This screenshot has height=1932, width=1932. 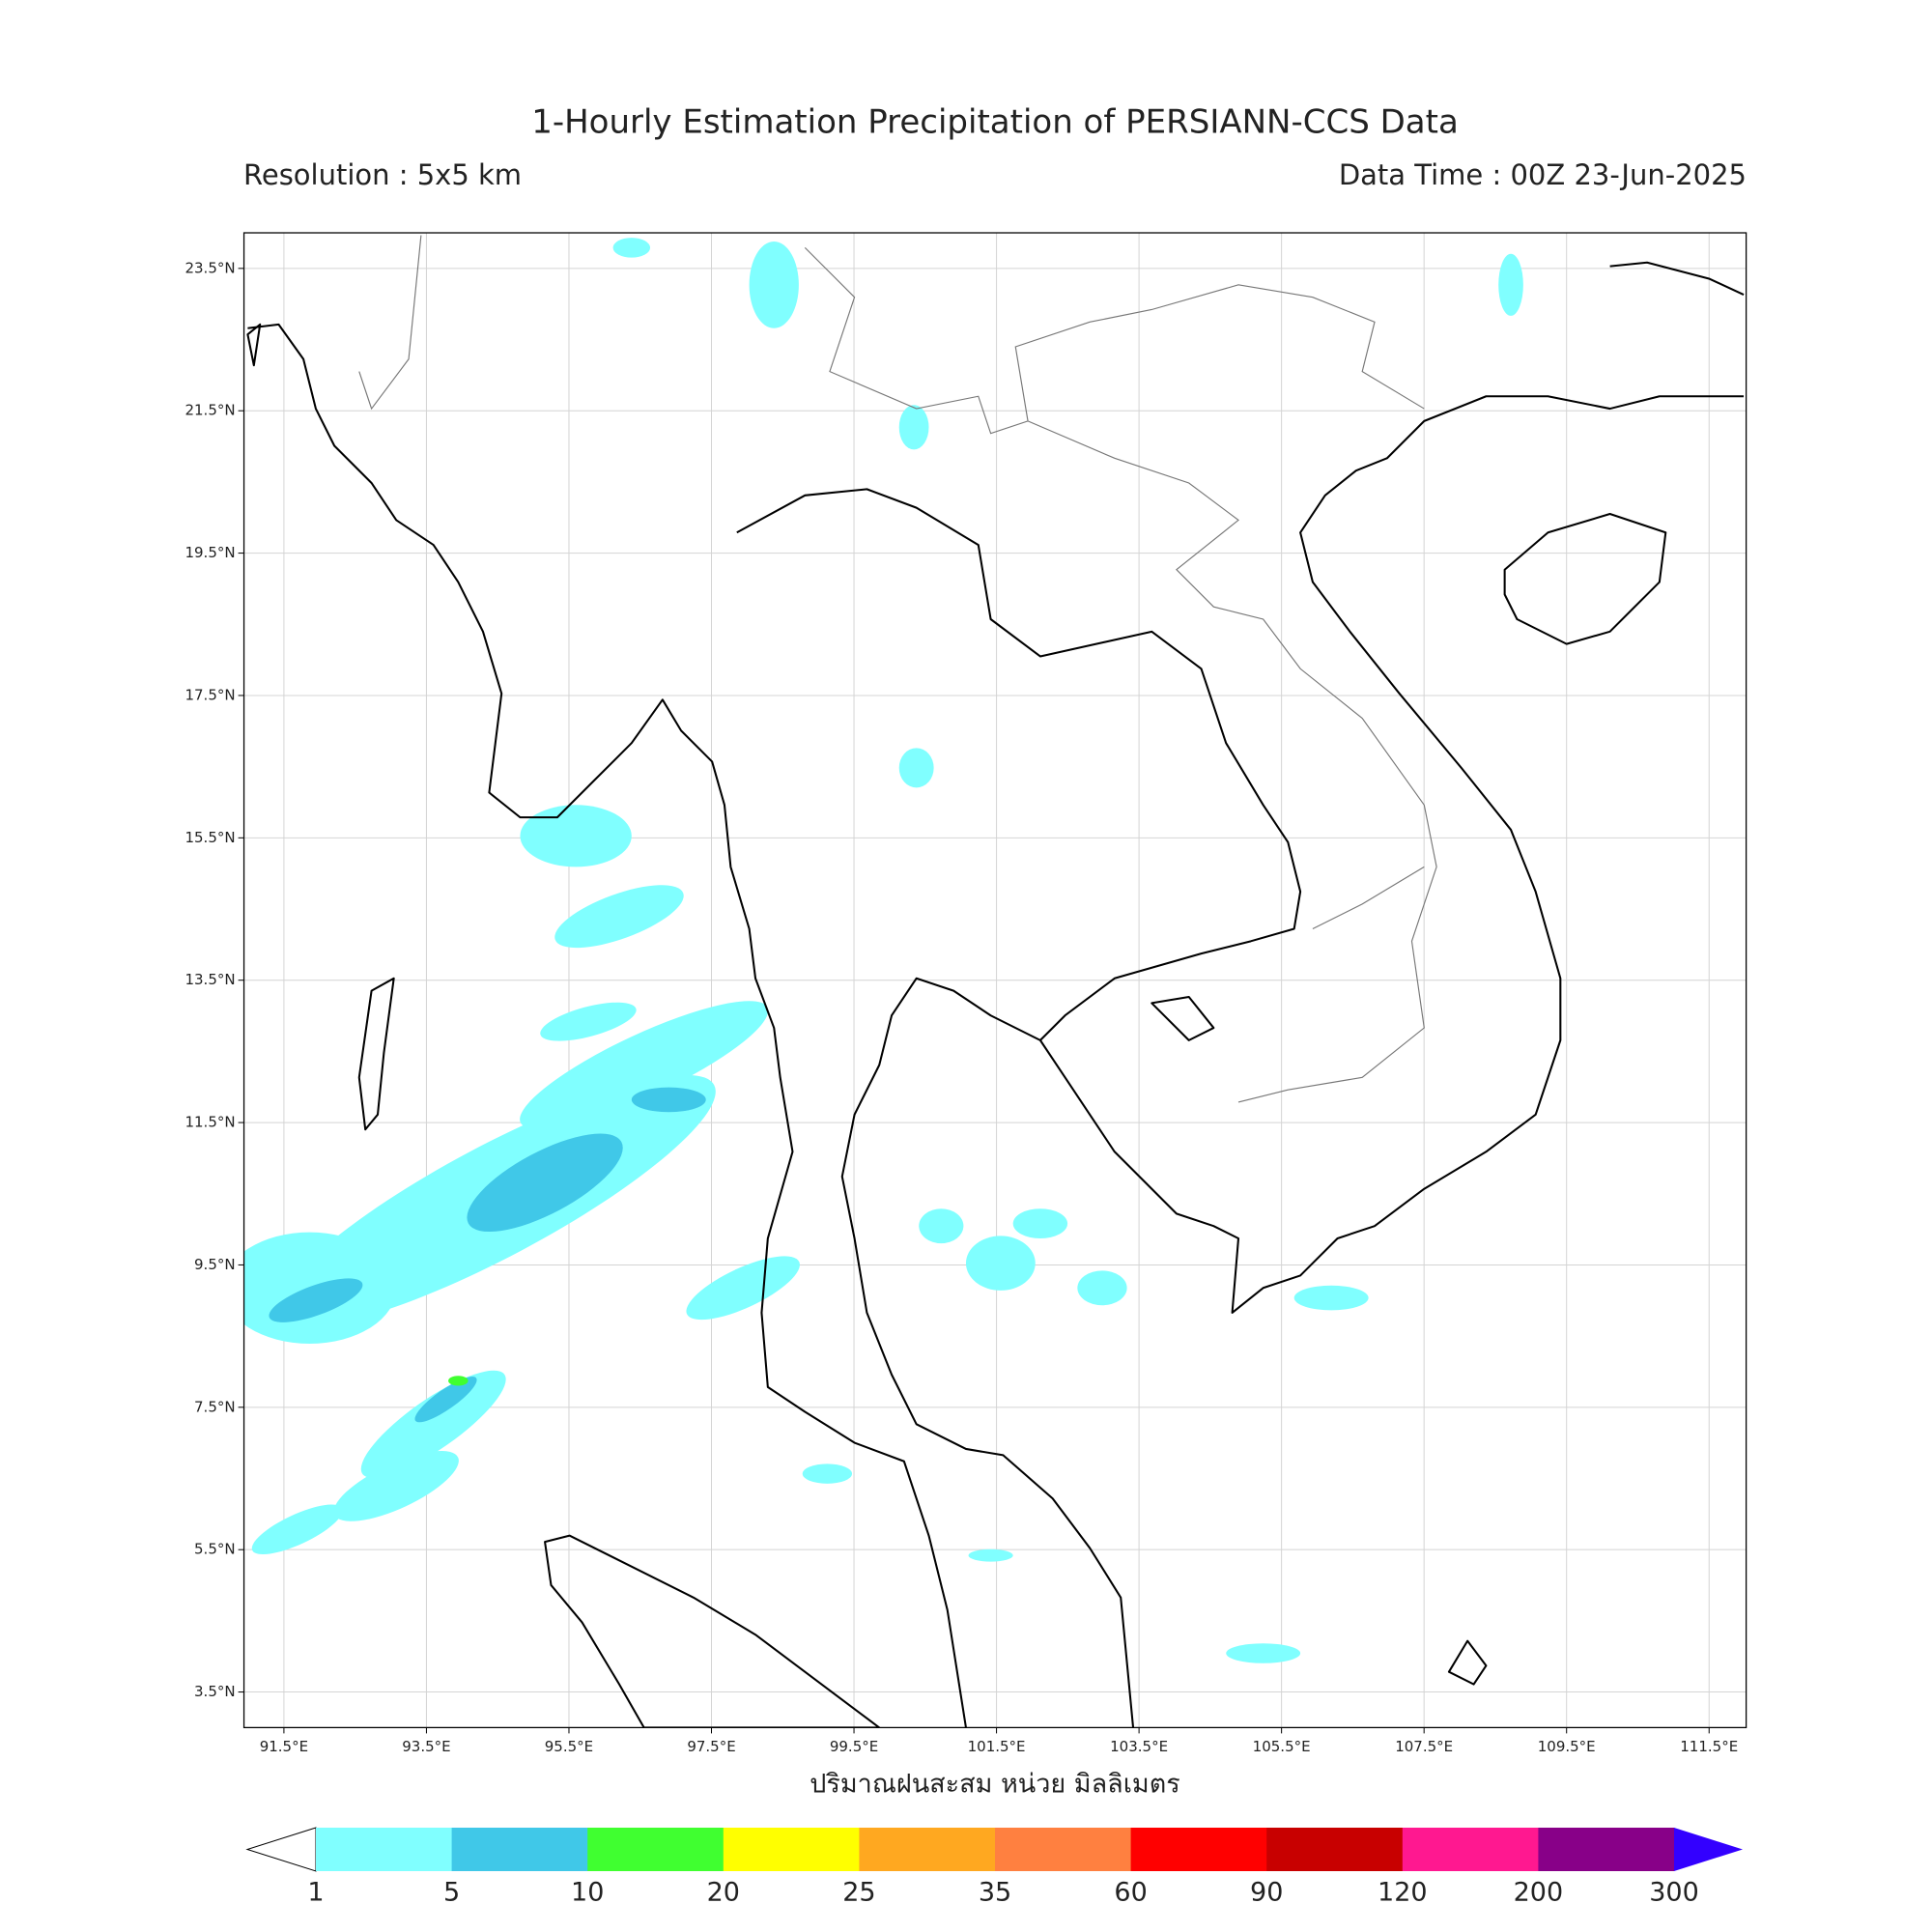 What do you see at coordinates (723, 1893) in the screenshot?
I see `colorbar-tick-label: 20` at bounding box center [723, 1893].